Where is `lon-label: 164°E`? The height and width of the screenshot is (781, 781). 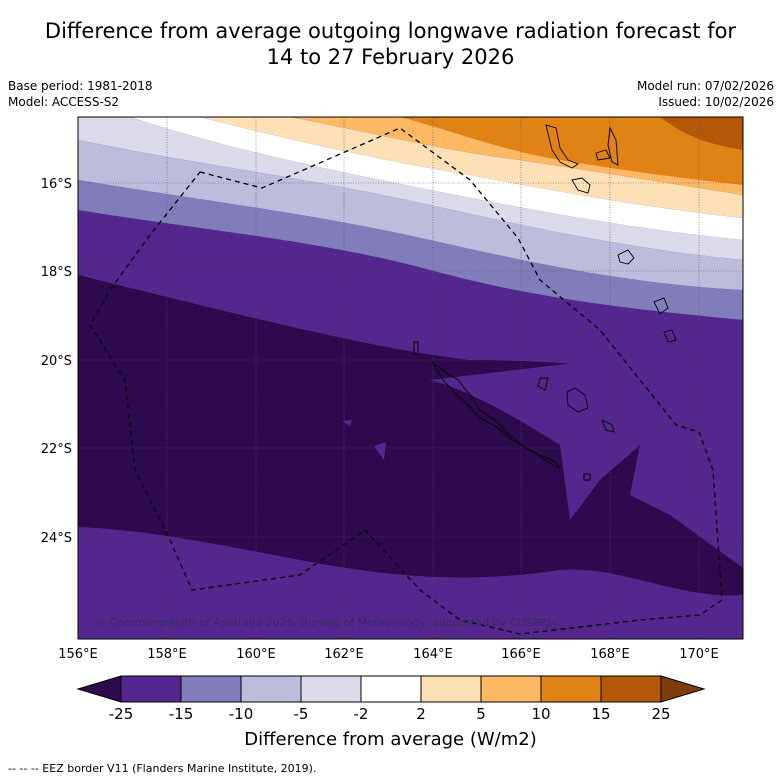 lon-label: 164°E is located at coordinates (433, 654).